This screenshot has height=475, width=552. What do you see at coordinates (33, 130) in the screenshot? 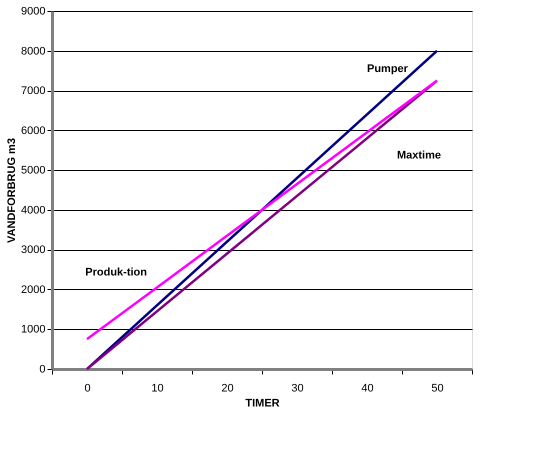
I see `y-tick-label: 6000` at bounding box center [33, 130].